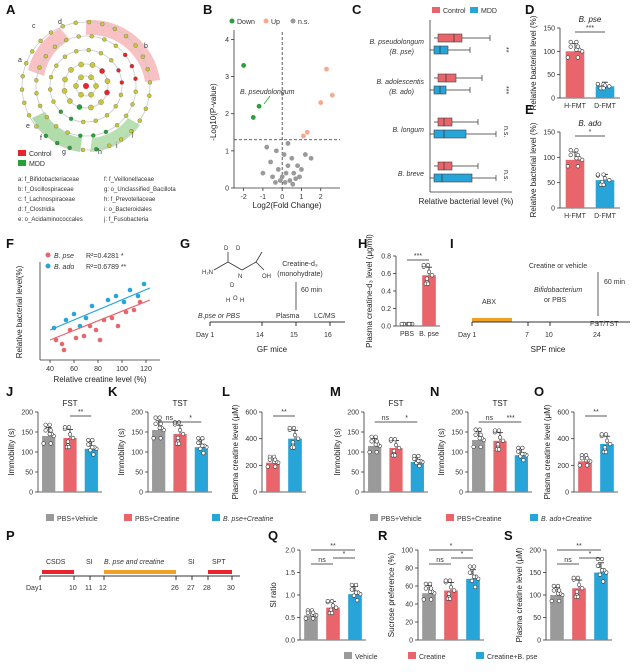  Describe the element at coordinates (132, 134) in the screenshot. I see `clade-letter-j: j` at that location.